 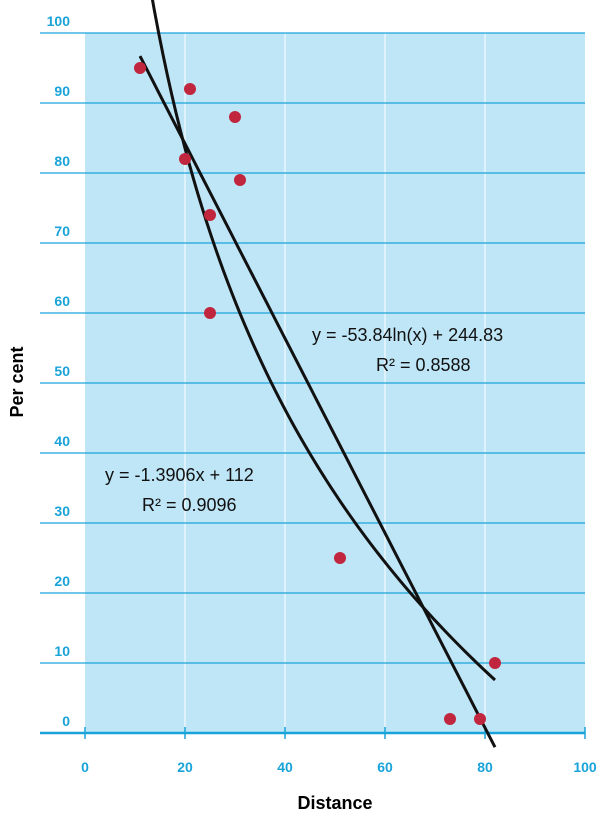 What do you see at coordinates (334, 803) in the screenshot?
I see `x-axis-title: Distance` at bounding box center [334, 803].